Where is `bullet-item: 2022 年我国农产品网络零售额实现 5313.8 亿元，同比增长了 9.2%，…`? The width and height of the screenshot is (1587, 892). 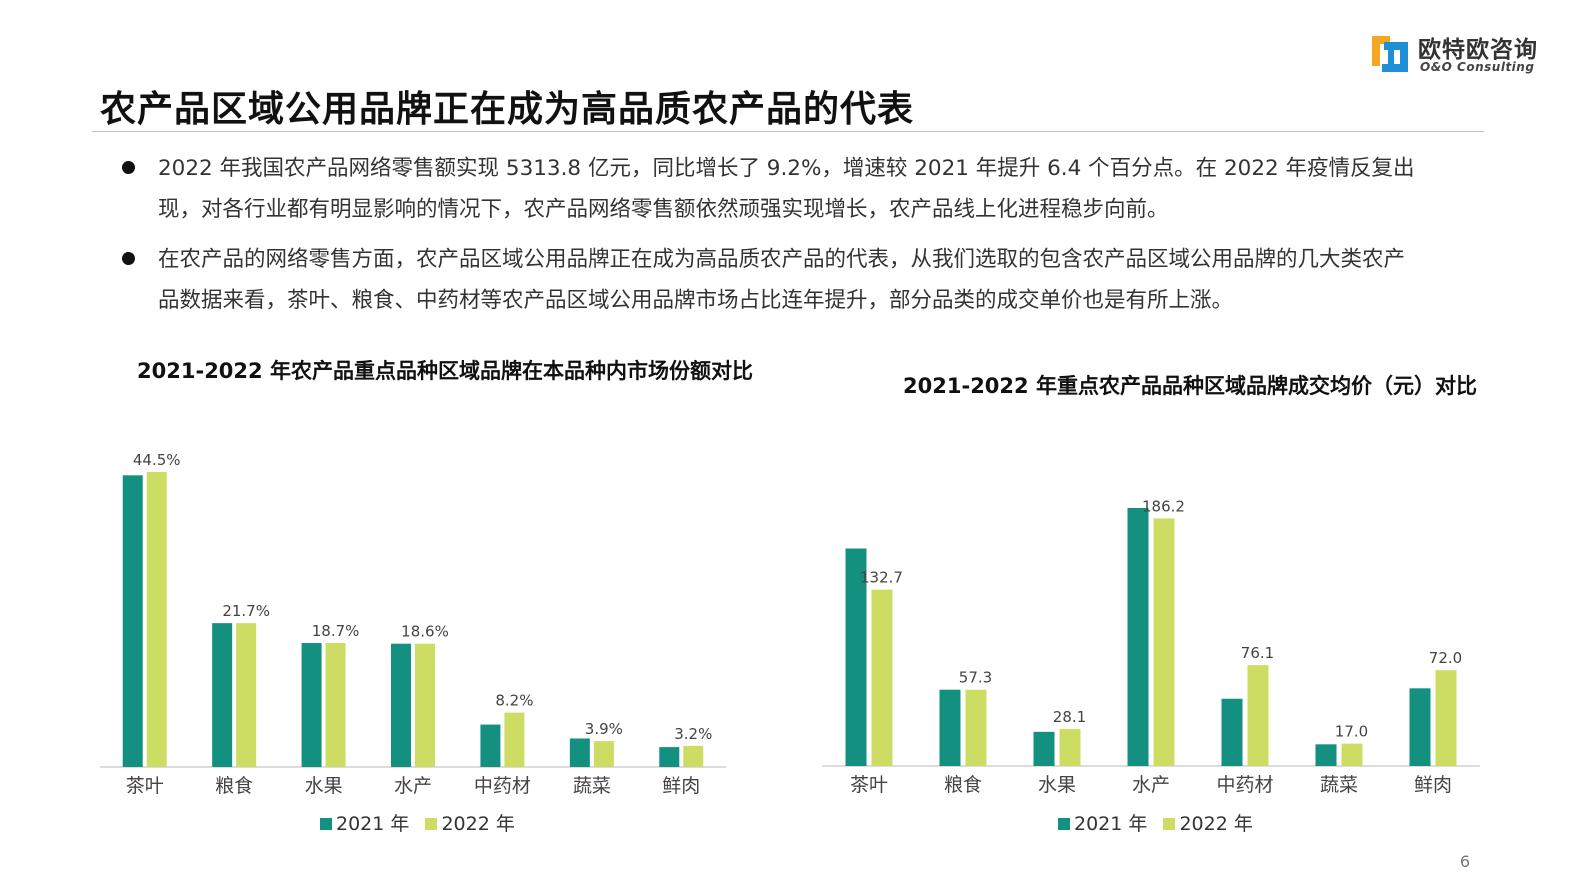 bullet-item: 2022 年我国农产品网络零售额实现 5313.8 亿元，同比增长了 9.2%，… is located at coordinates (770, 189).